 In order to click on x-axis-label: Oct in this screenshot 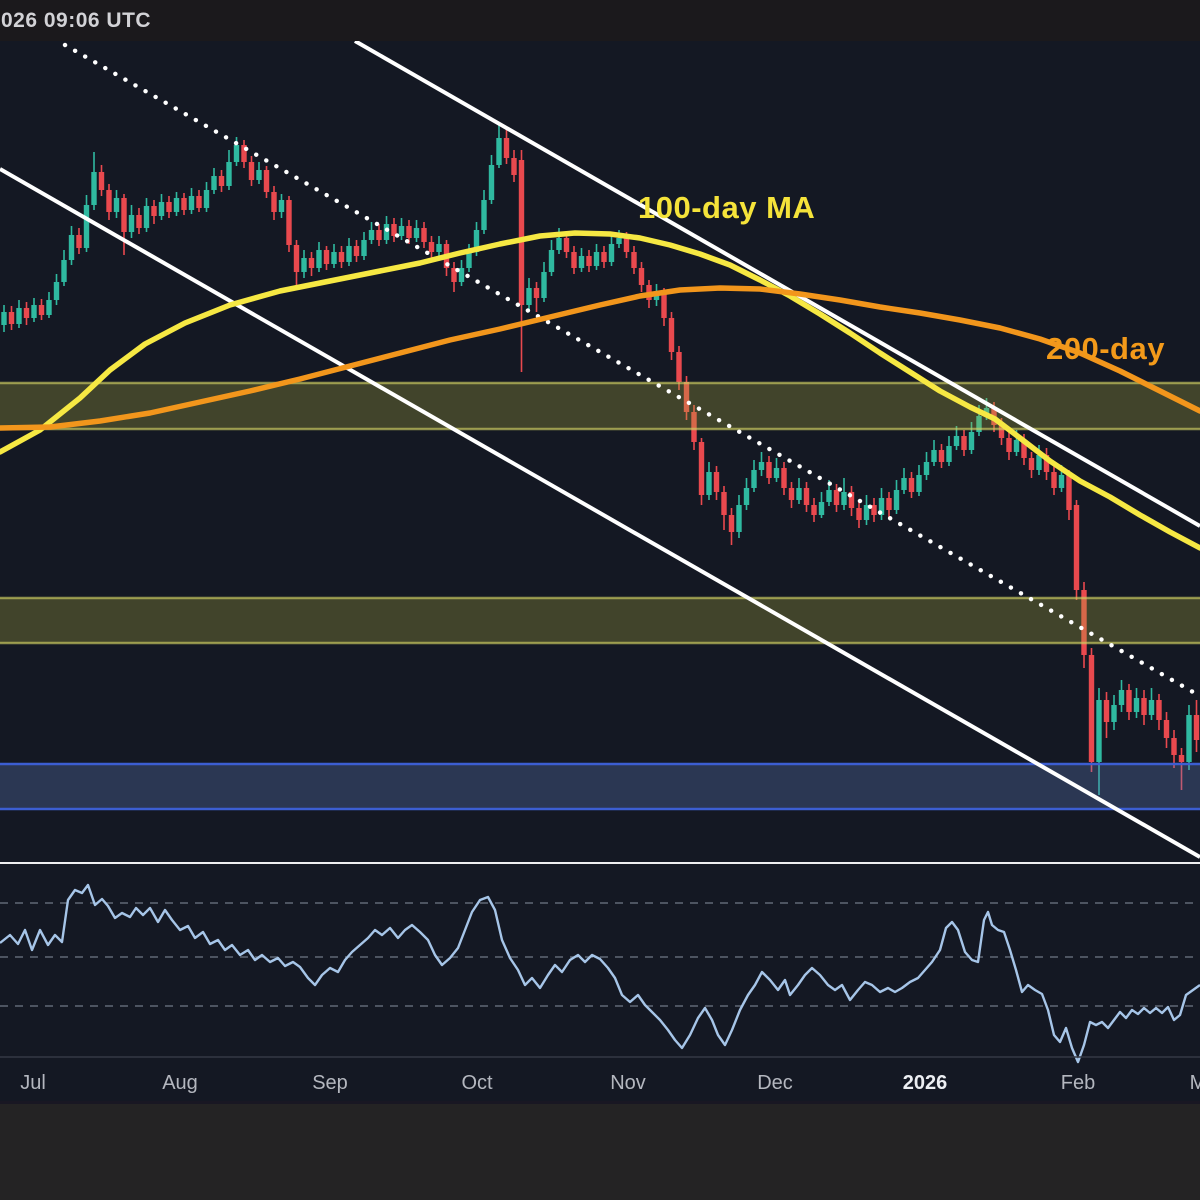, I will do `click(477, 1083)`.